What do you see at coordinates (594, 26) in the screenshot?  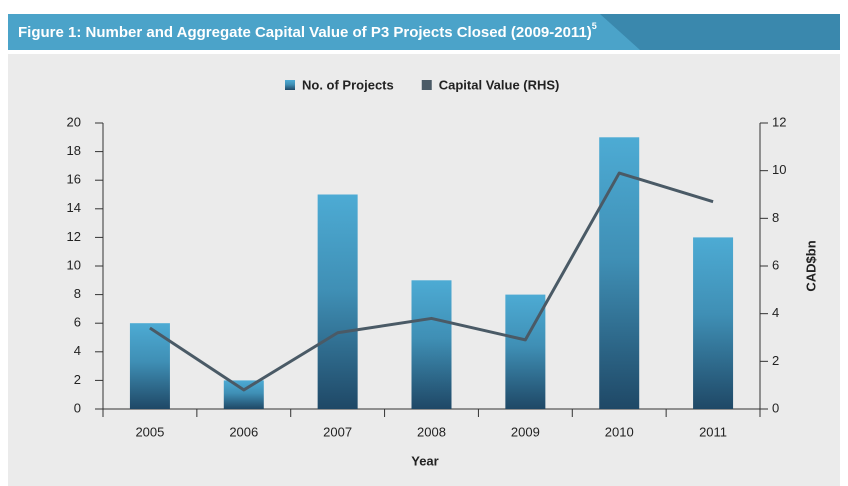 I see `title-note: 5` at bounding box center [594, 26].